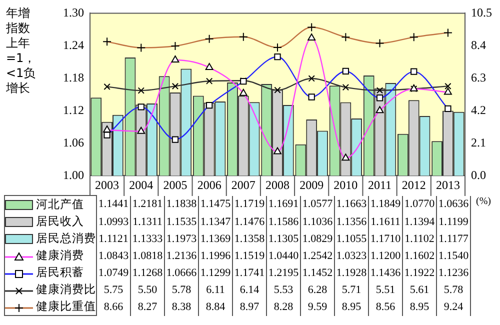  What do you see at coordinates (73, 77) in the screenshot?
I see `y-tick-label: 1.18` at bounding box center [73, 77].